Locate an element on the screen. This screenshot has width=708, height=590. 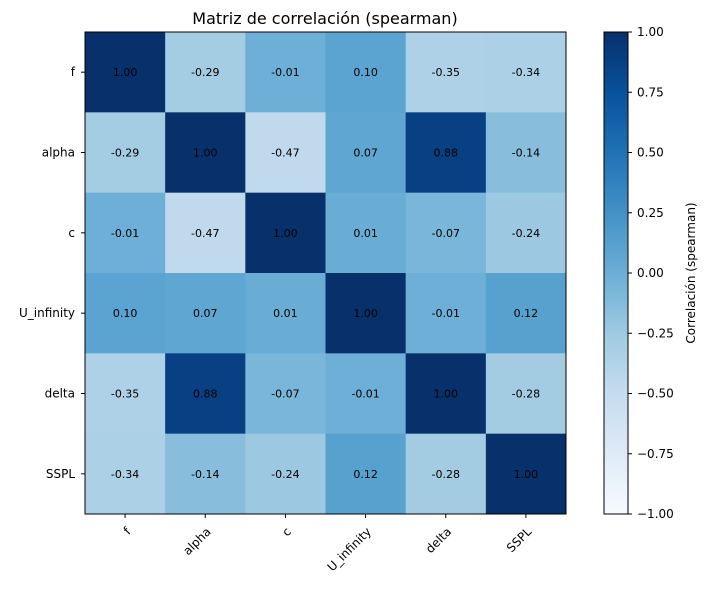
y-tick-label: c is located at coordinates (71, 233).